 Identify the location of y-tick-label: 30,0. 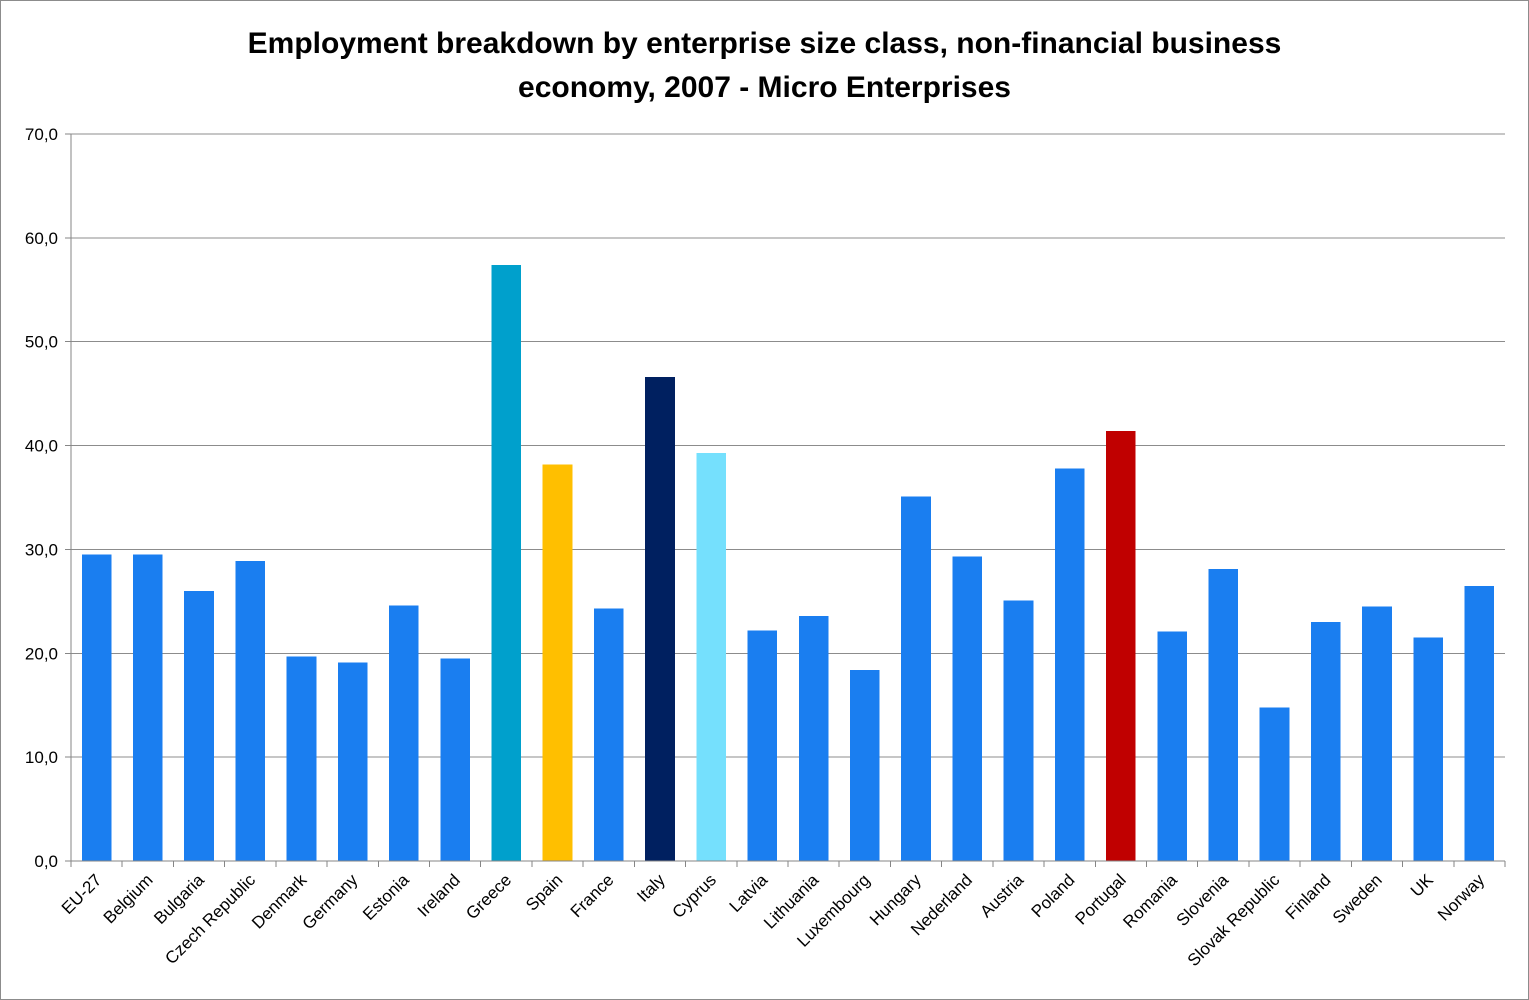
(41, 549).